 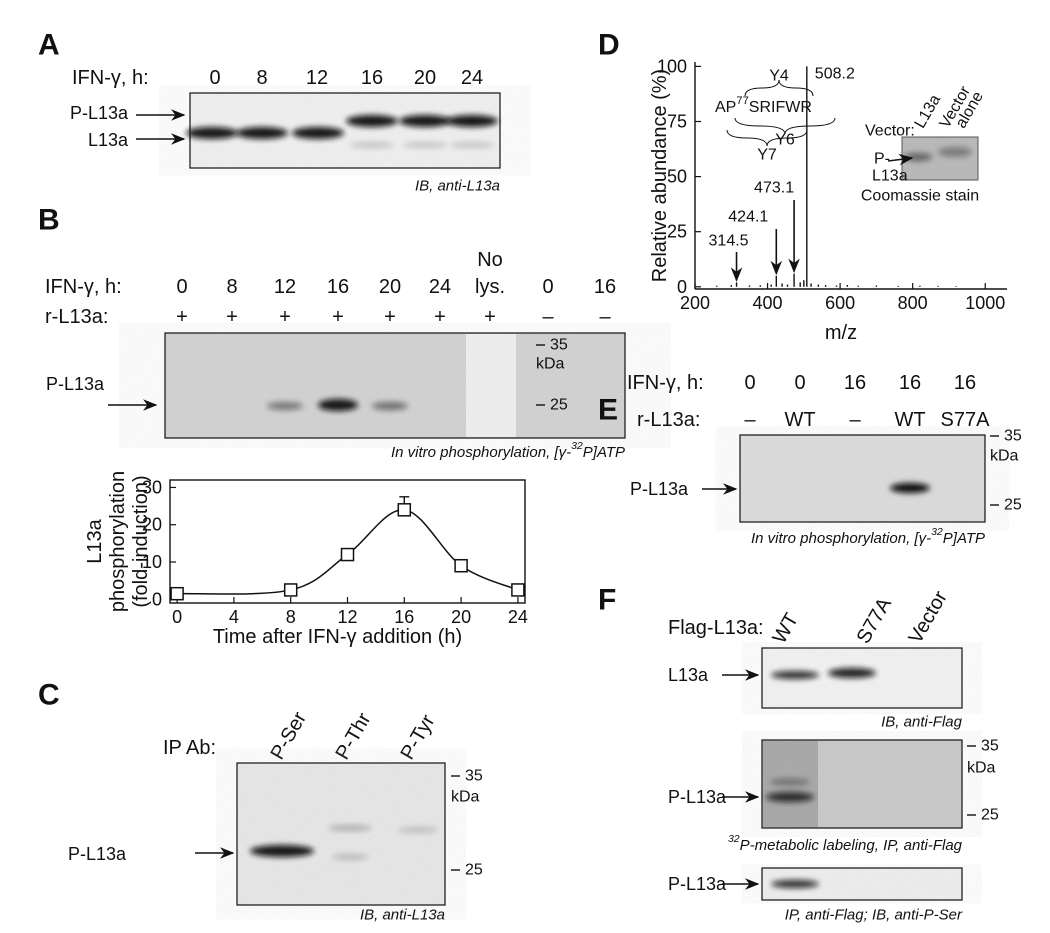 I want to click on lane-label: P-Ser, so click(x=288, y=736).